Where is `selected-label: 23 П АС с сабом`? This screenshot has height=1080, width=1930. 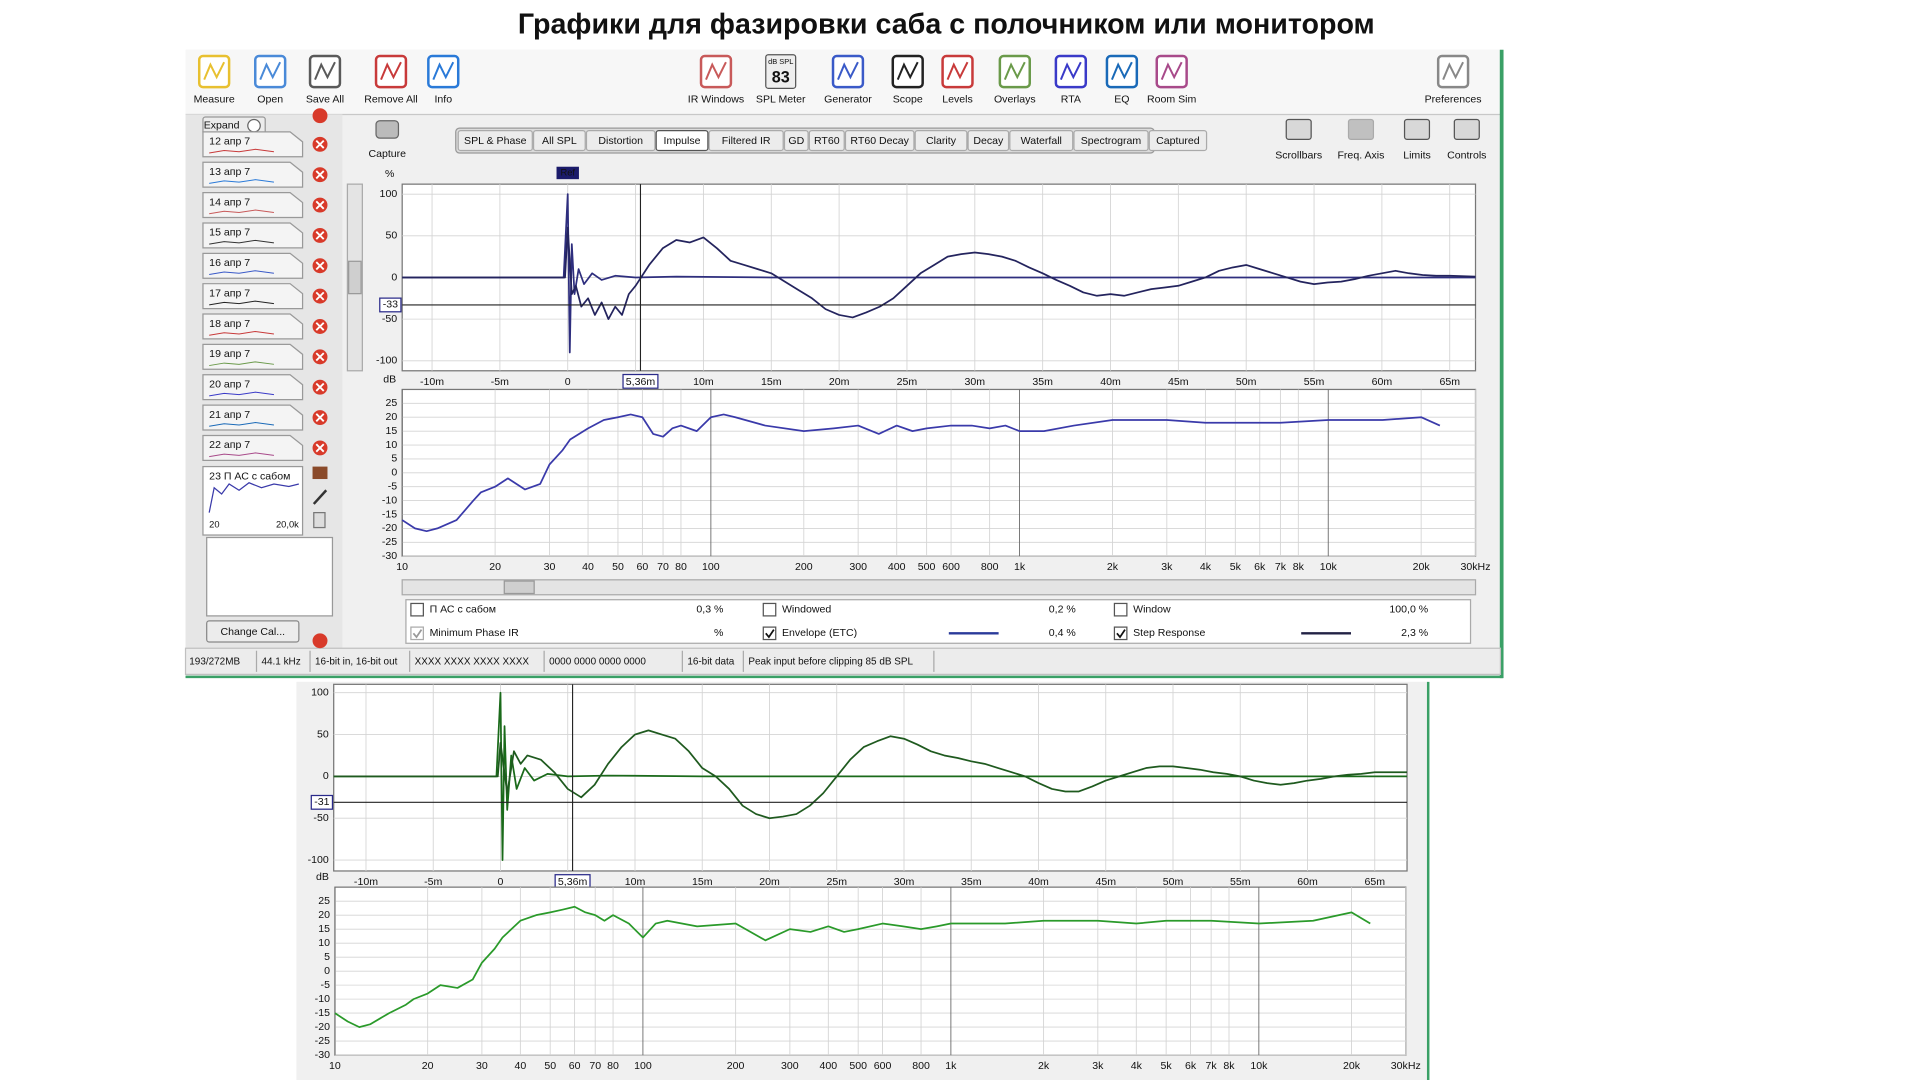 selected-label: 23 П АС с сабом is located at coordinates (249, 476).